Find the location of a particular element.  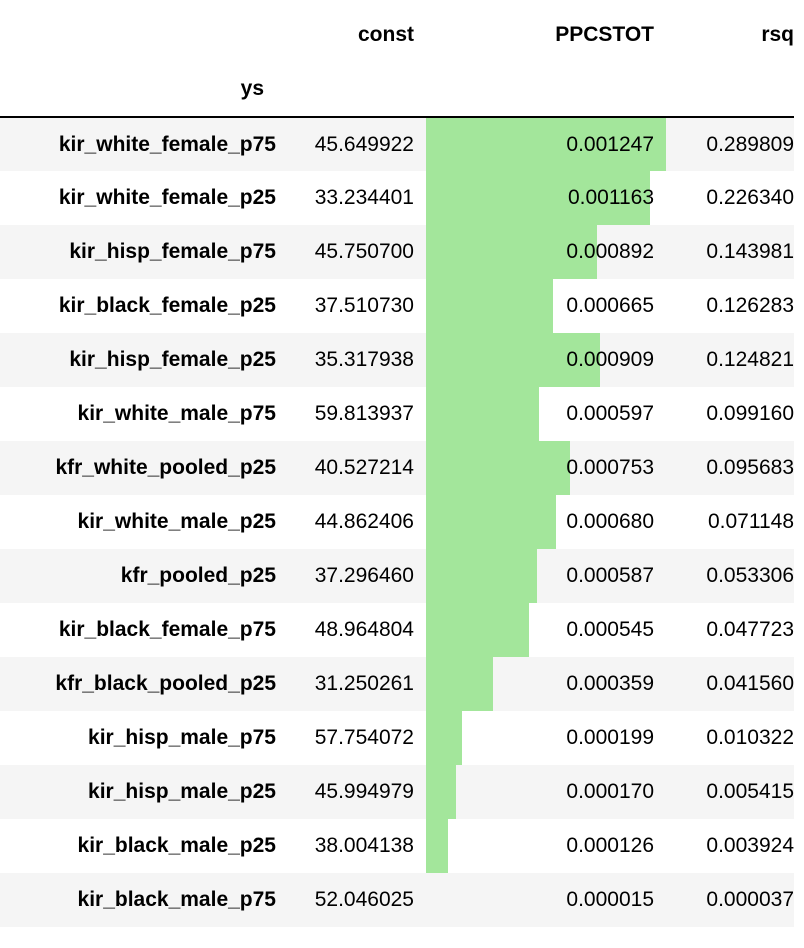

const-cell: 45.649922 is located at coordinates (351, 144).